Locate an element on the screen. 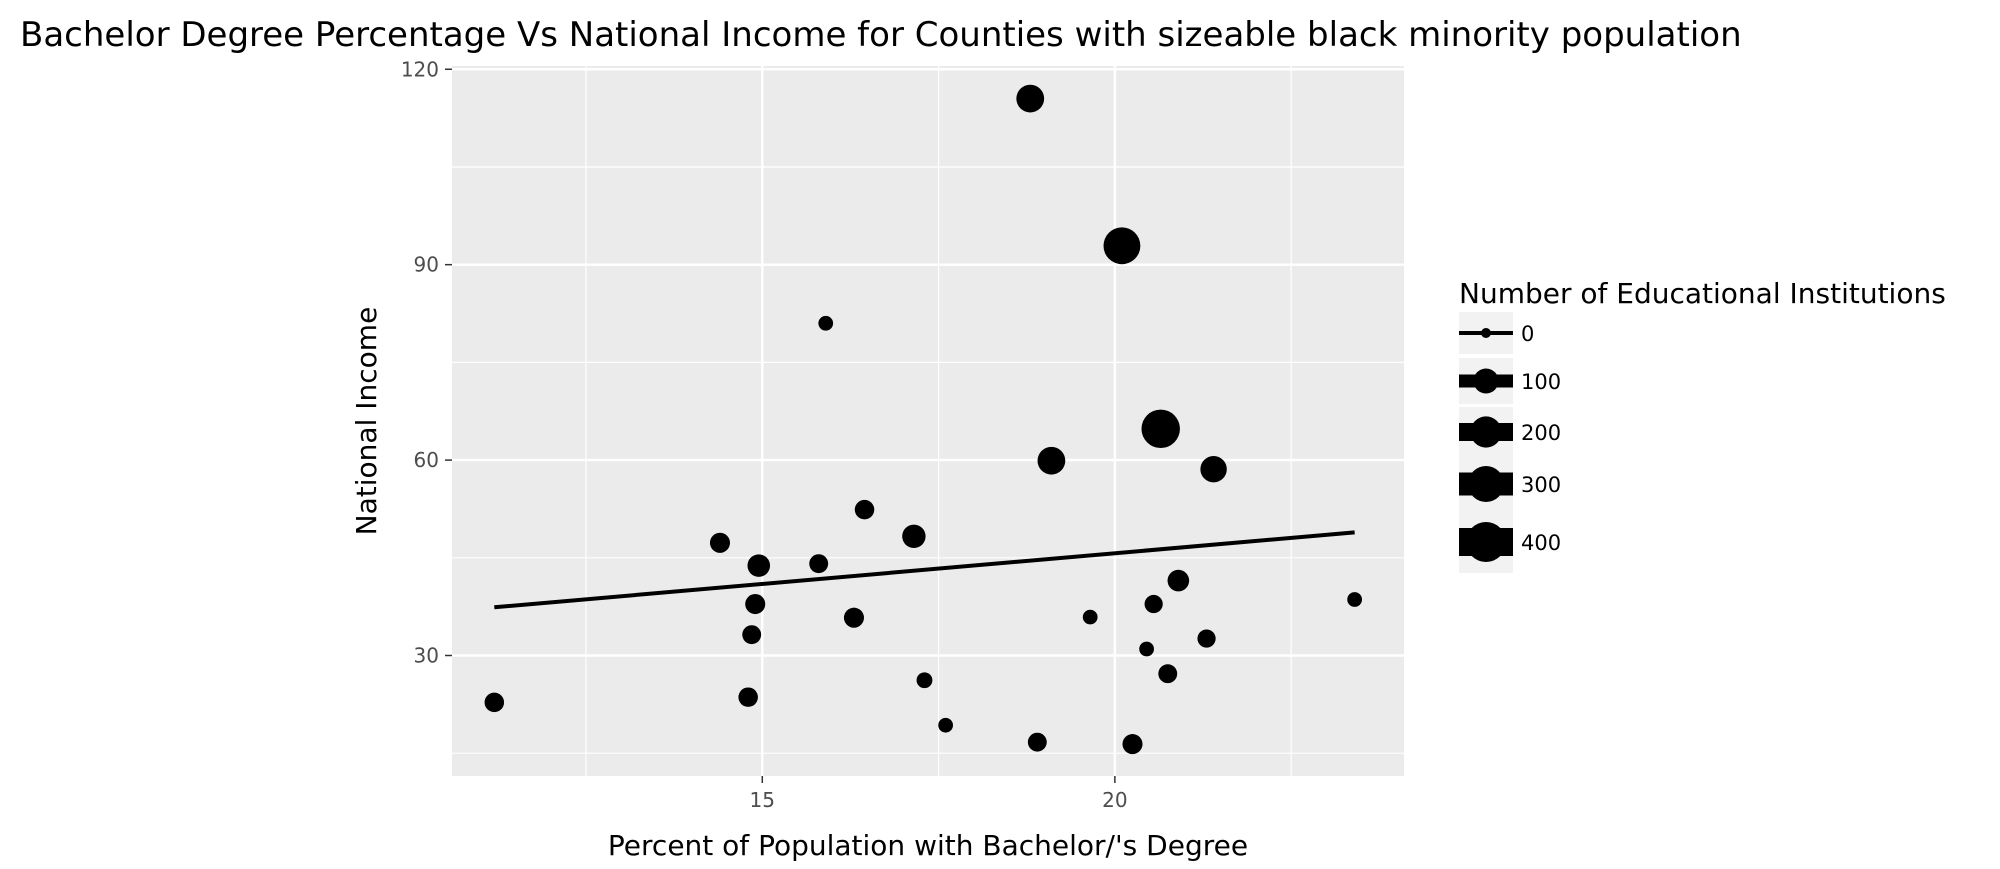 The width and height of the screenshot is (2000, 869). y-tick-label: 120 is located at coordinates (420, 69).